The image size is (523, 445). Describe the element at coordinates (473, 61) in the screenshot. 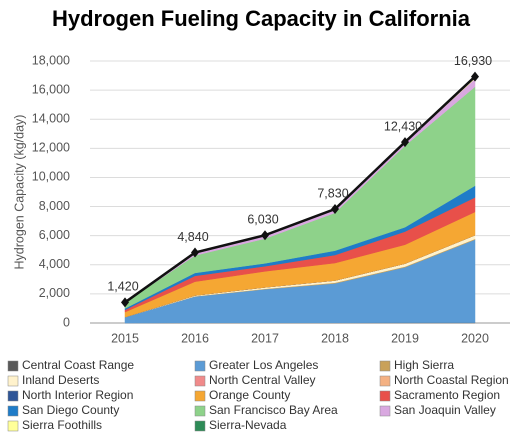

I see `value-label: 16,930` at that location.